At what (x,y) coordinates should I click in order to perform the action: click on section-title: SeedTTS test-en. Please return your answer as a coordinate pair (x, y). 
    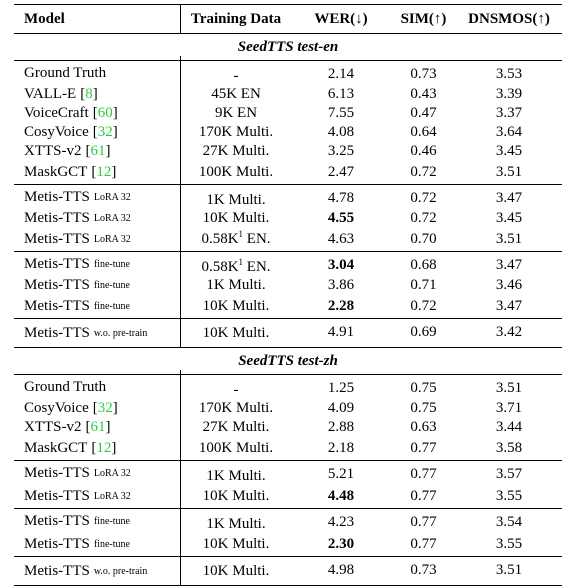
    Looking at the image, I should click on (288, 47).